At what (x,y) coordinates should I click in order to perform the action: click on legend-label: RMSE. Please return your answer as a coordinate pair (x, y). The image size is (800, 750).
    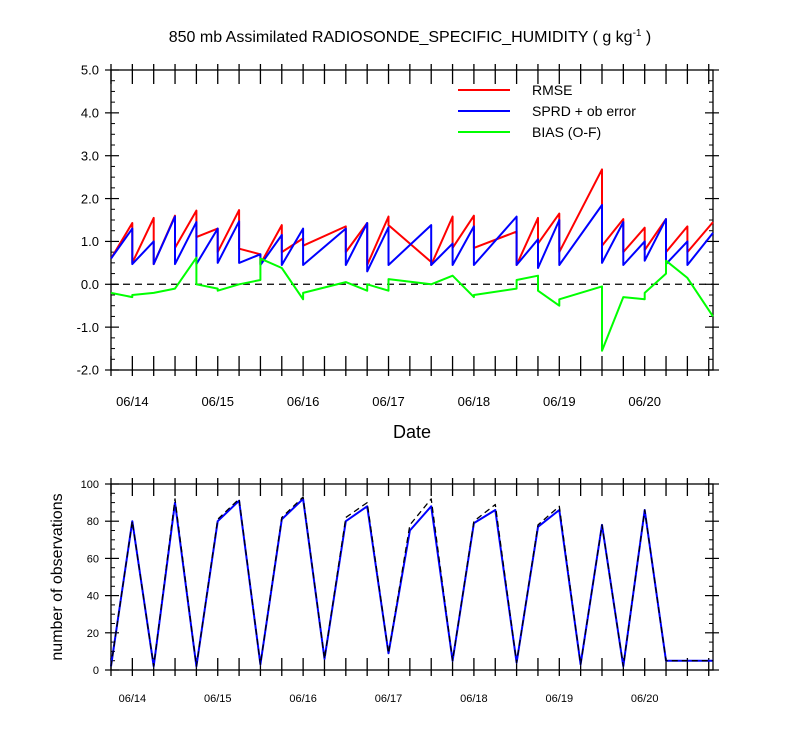
    Looking at the image, I should click on (552, 90).